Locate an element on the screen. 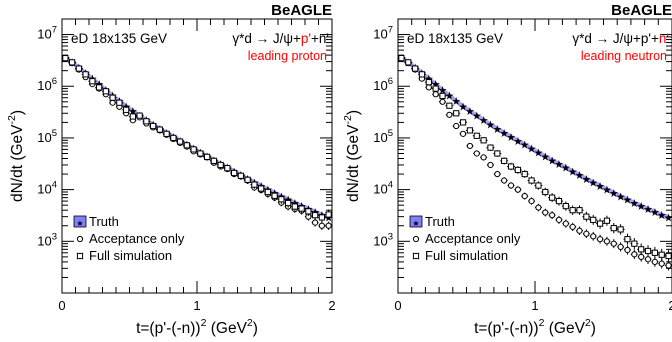 Image resolution: width=672 pixels, height=342 pixels. leading-tag: leading proton is located at coordinates (287, 56).